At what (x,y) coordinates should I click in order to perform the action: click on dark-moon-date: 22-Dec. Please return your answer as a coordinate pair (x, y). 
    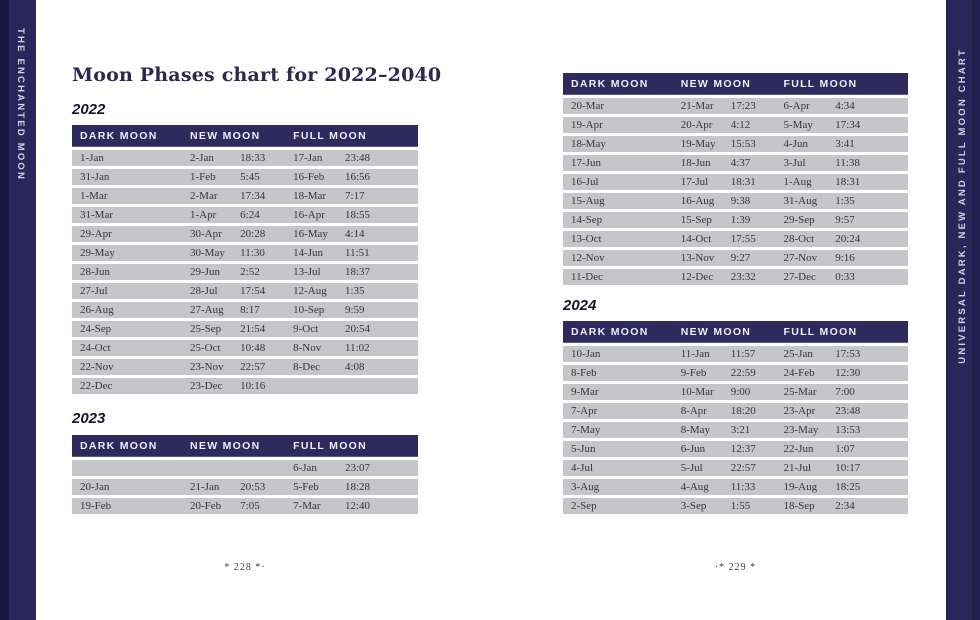
    Looking at the image, I should click on (127, 386).